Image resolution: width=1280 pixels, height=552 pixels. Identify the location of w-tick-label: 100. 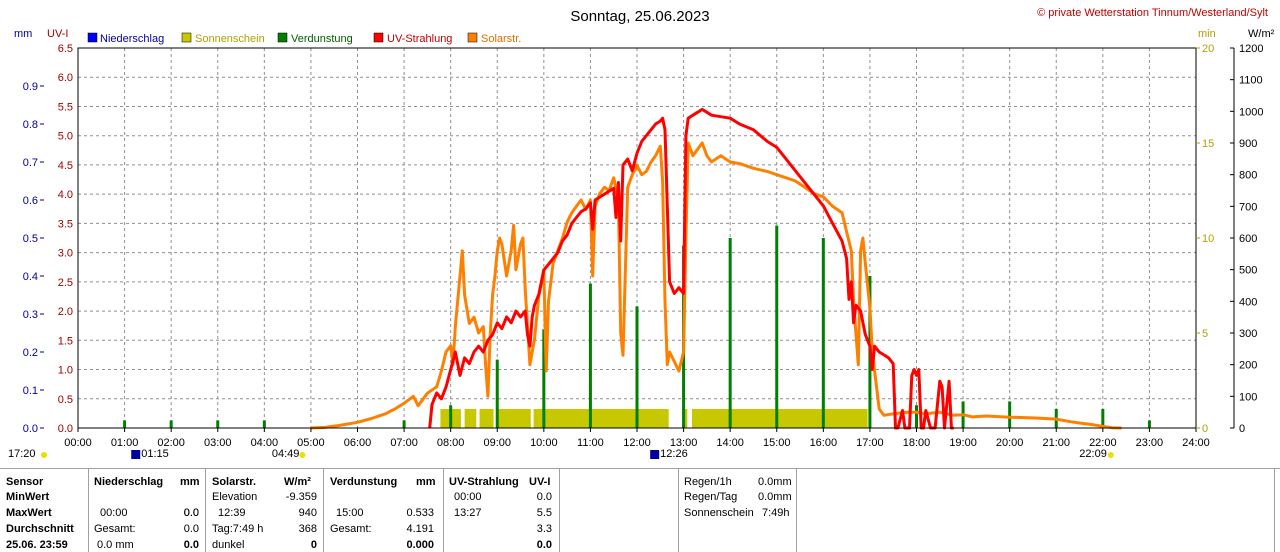
(1248, 397).